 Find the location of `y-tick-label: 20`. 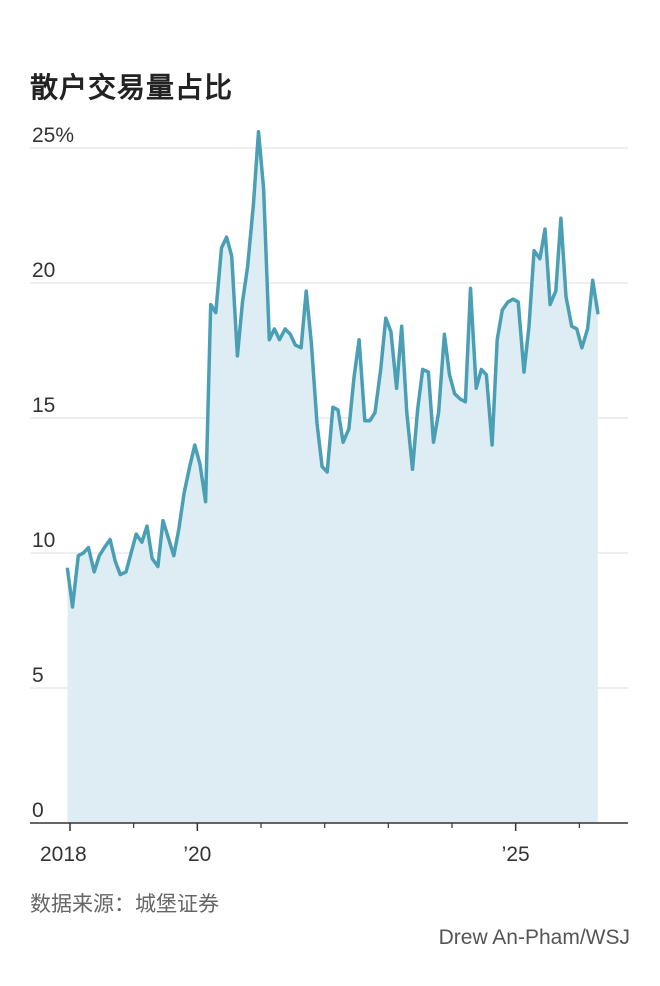

y-tick-label: 20 is located at coordinates (43, 270).